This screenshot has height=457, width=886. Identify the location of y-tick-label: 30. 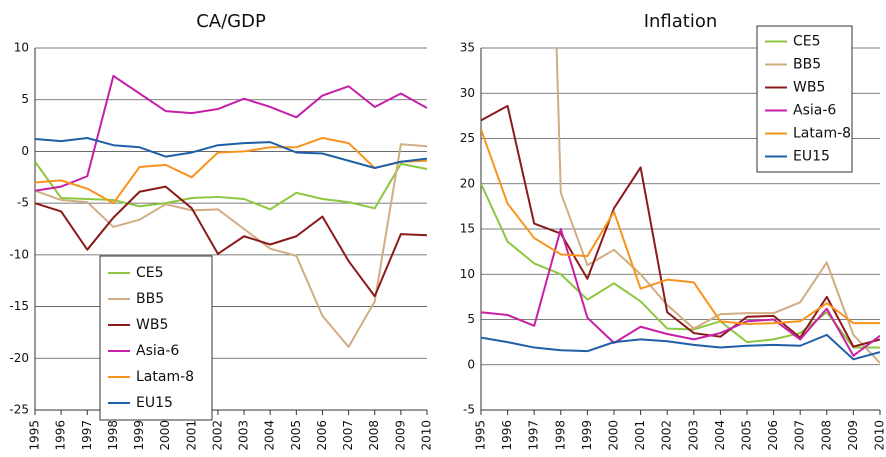
(467, 93).